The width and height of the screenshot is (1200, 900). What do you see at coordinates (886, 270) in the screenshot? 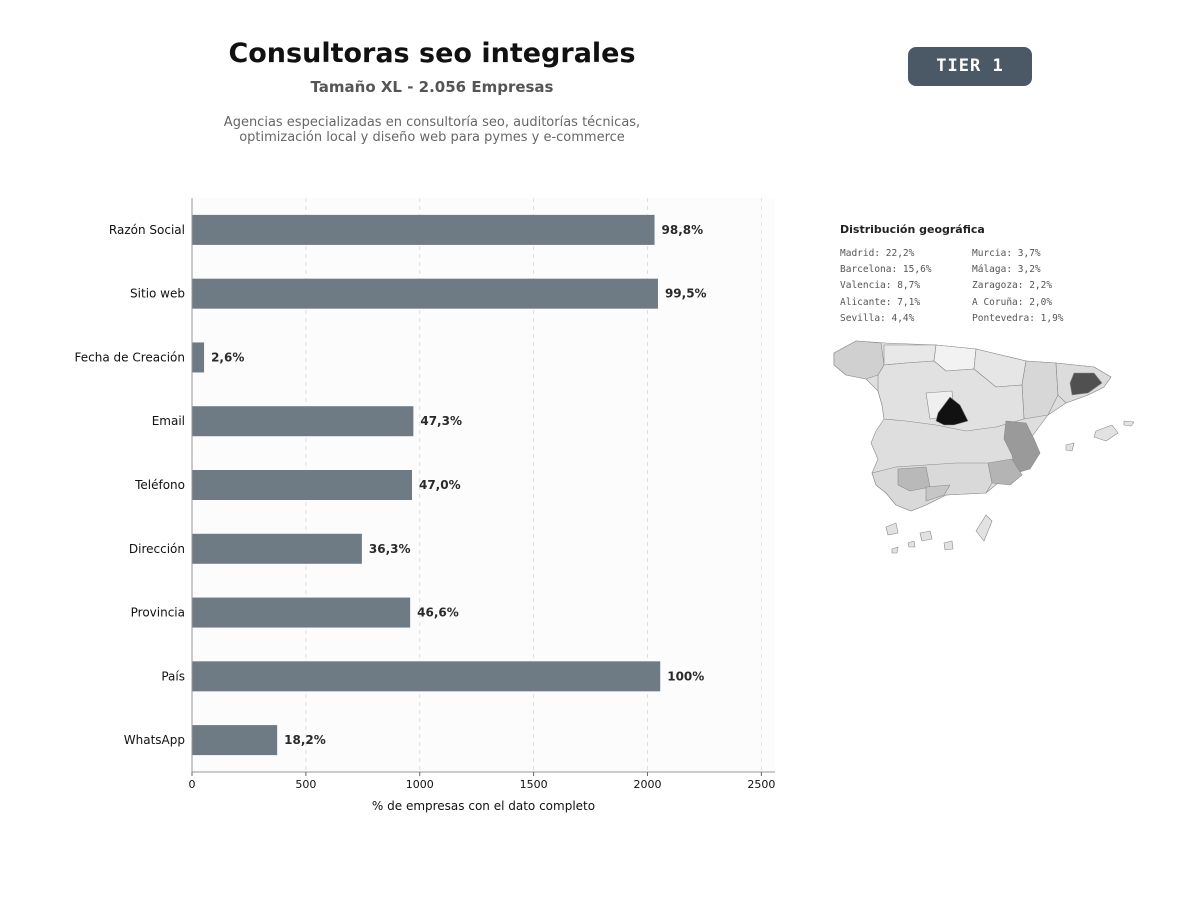
I see `geo-item: Barcelona: 15,6%` at bounding box center [886, 270].